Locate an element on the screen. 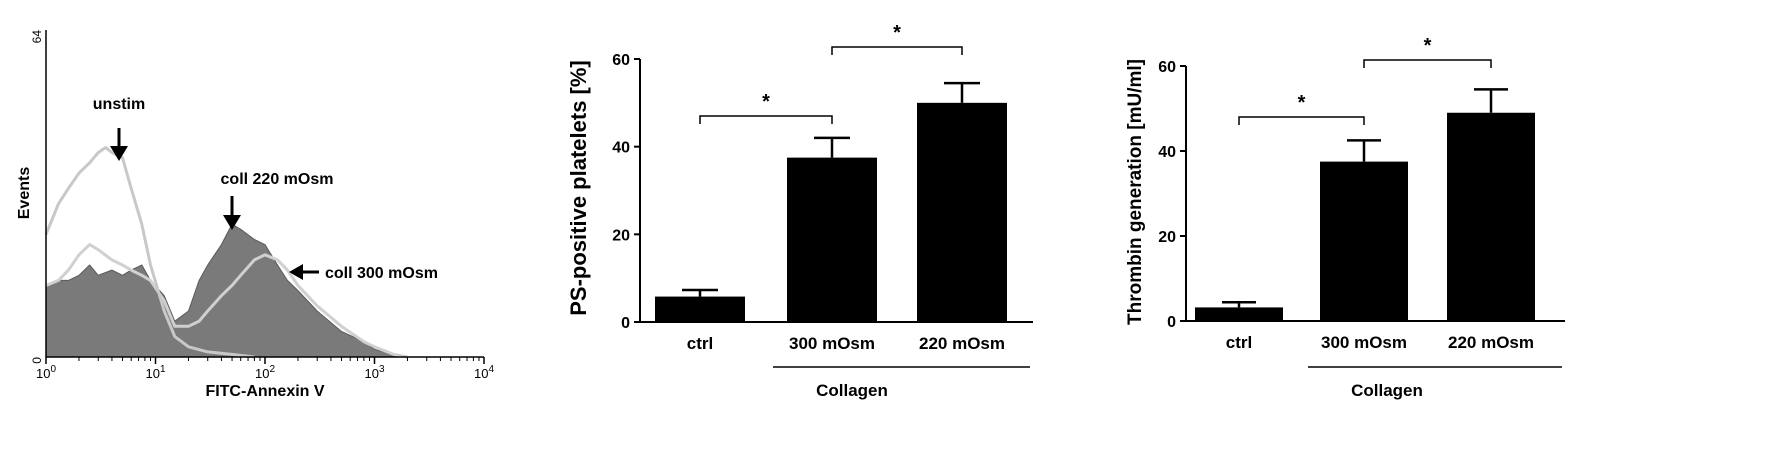  histogram-curves is located at coordinates (226, 252).